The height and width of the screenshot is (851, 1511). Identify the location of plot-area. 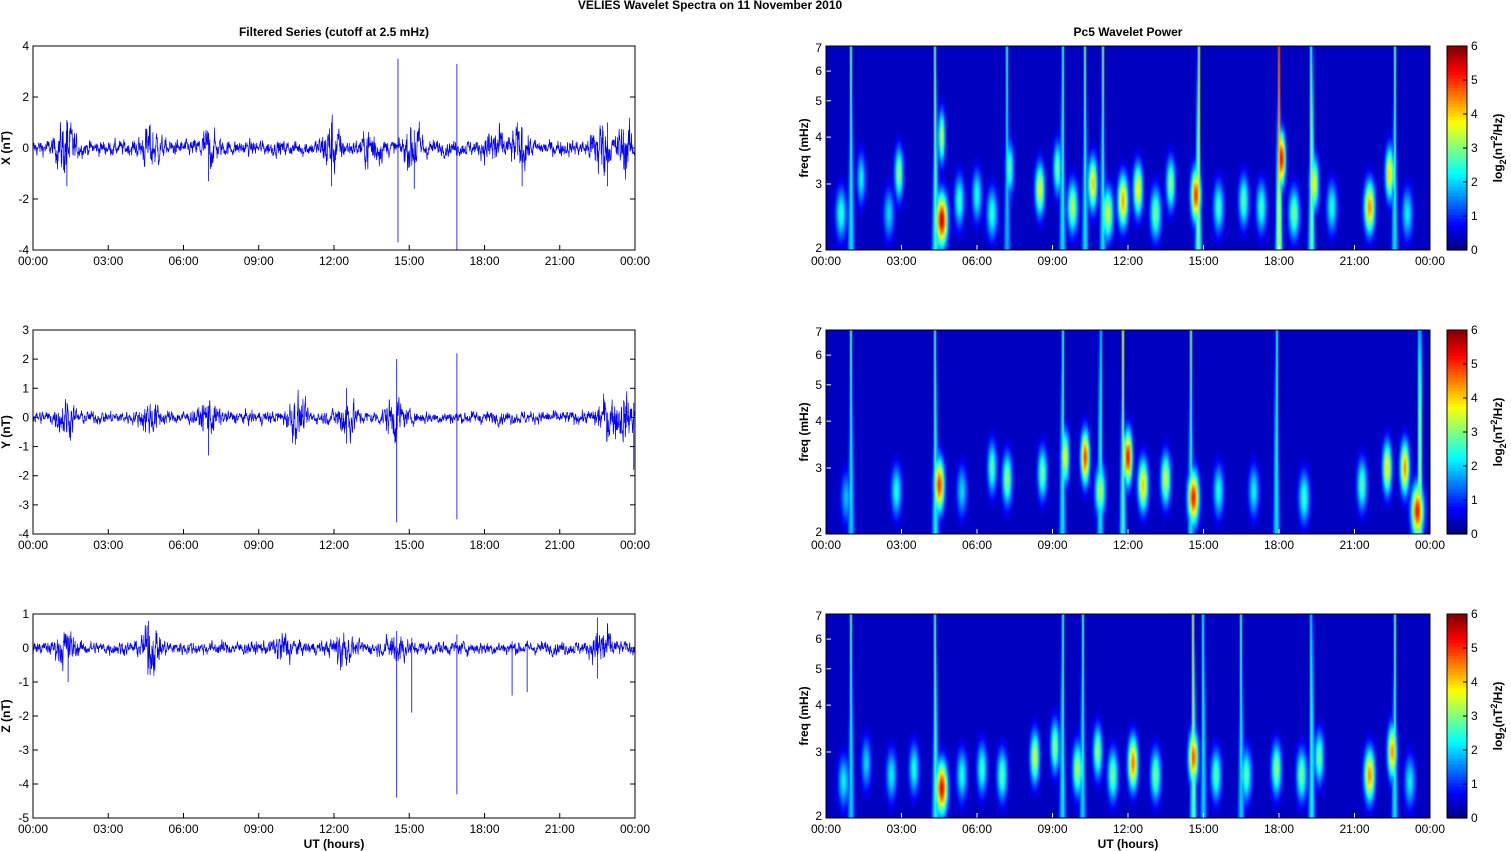
(334, 432).